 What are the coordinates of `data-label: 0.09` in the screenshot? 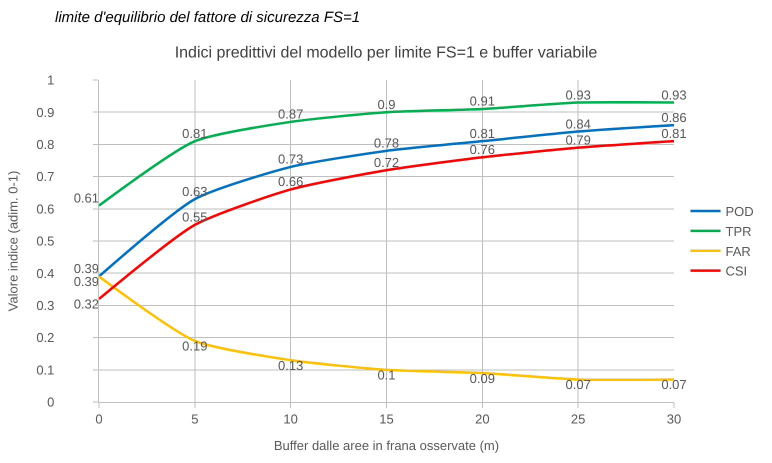 It's located at (482, 378).